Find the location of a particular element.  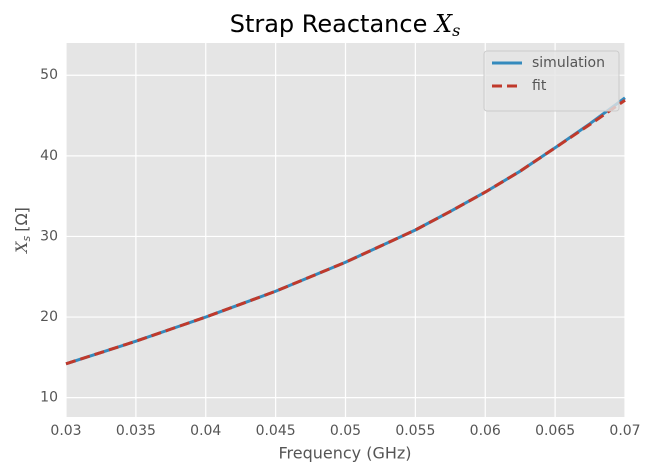

x-tick-label: 0.03 is located at coordinates (65, 431).